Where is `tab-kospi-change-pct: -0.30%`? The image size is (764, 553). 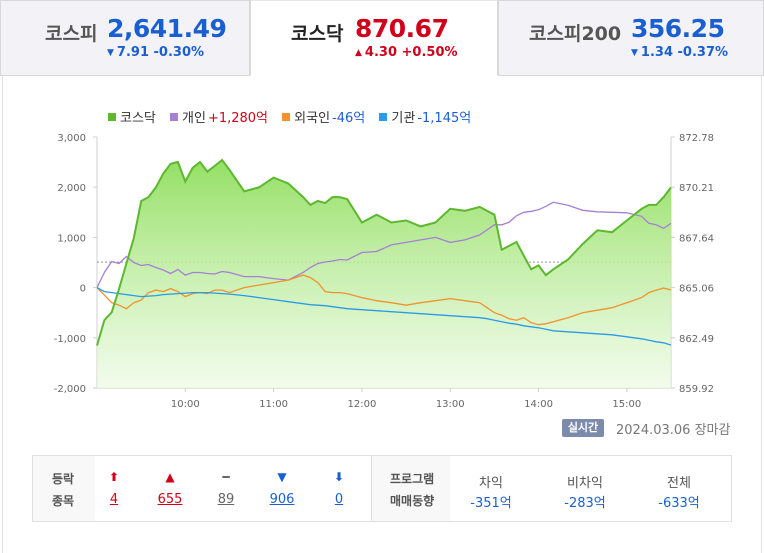 tab-kospi-change-pct: -0.30% is located at coordinates (179, 52).